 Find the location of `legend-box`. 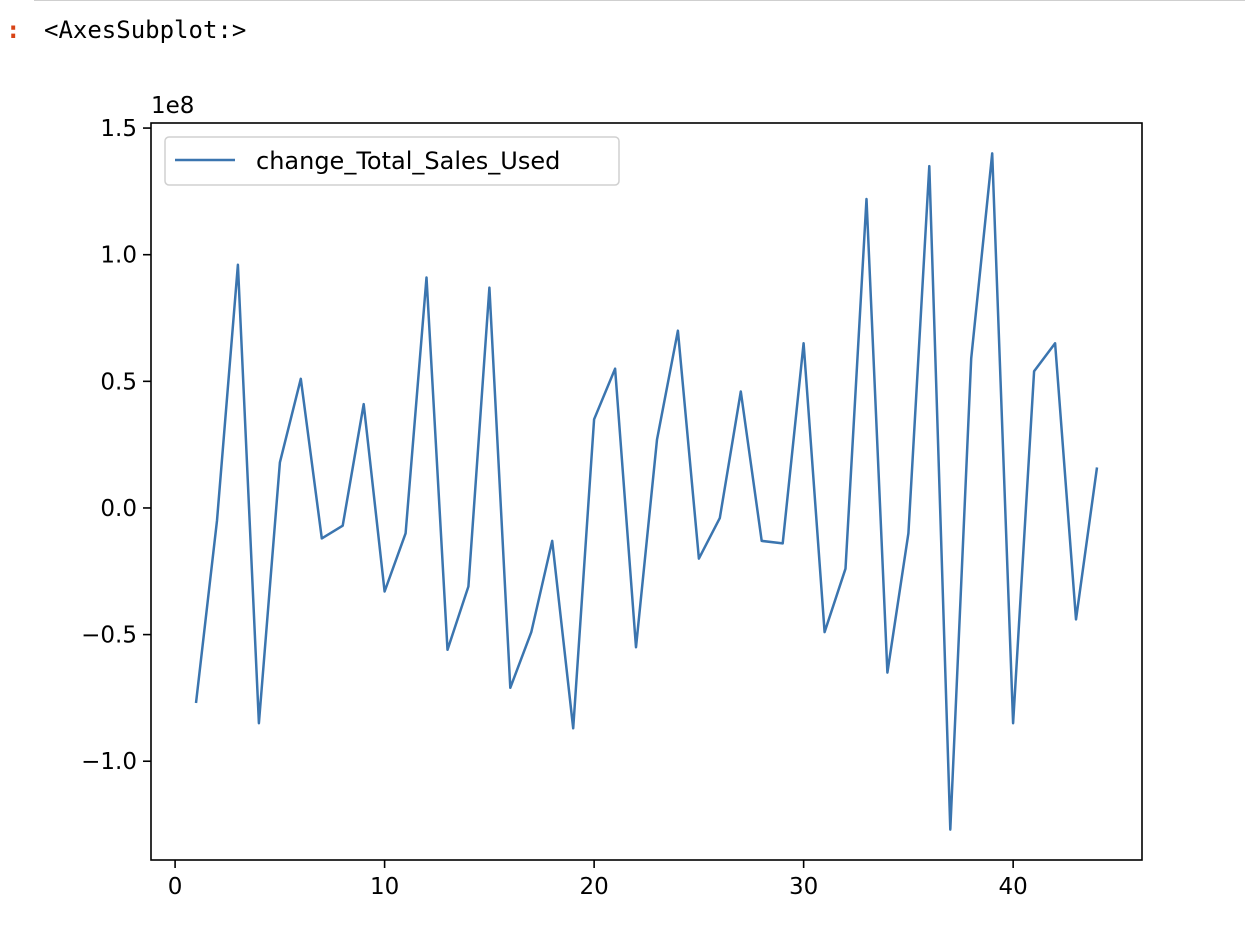

legend-box is located at coordinates (392, 161).